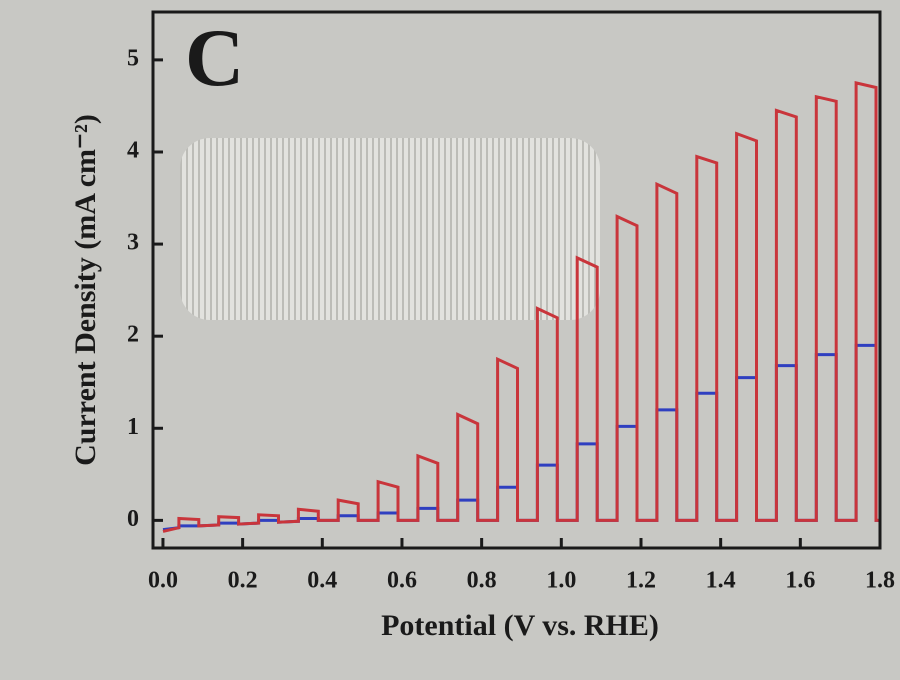 This screenshot has height=680, width=900. Describe the element at coordinates (561, 581) in the screenshot. I see `x-tick-label: 1.0` at that location.